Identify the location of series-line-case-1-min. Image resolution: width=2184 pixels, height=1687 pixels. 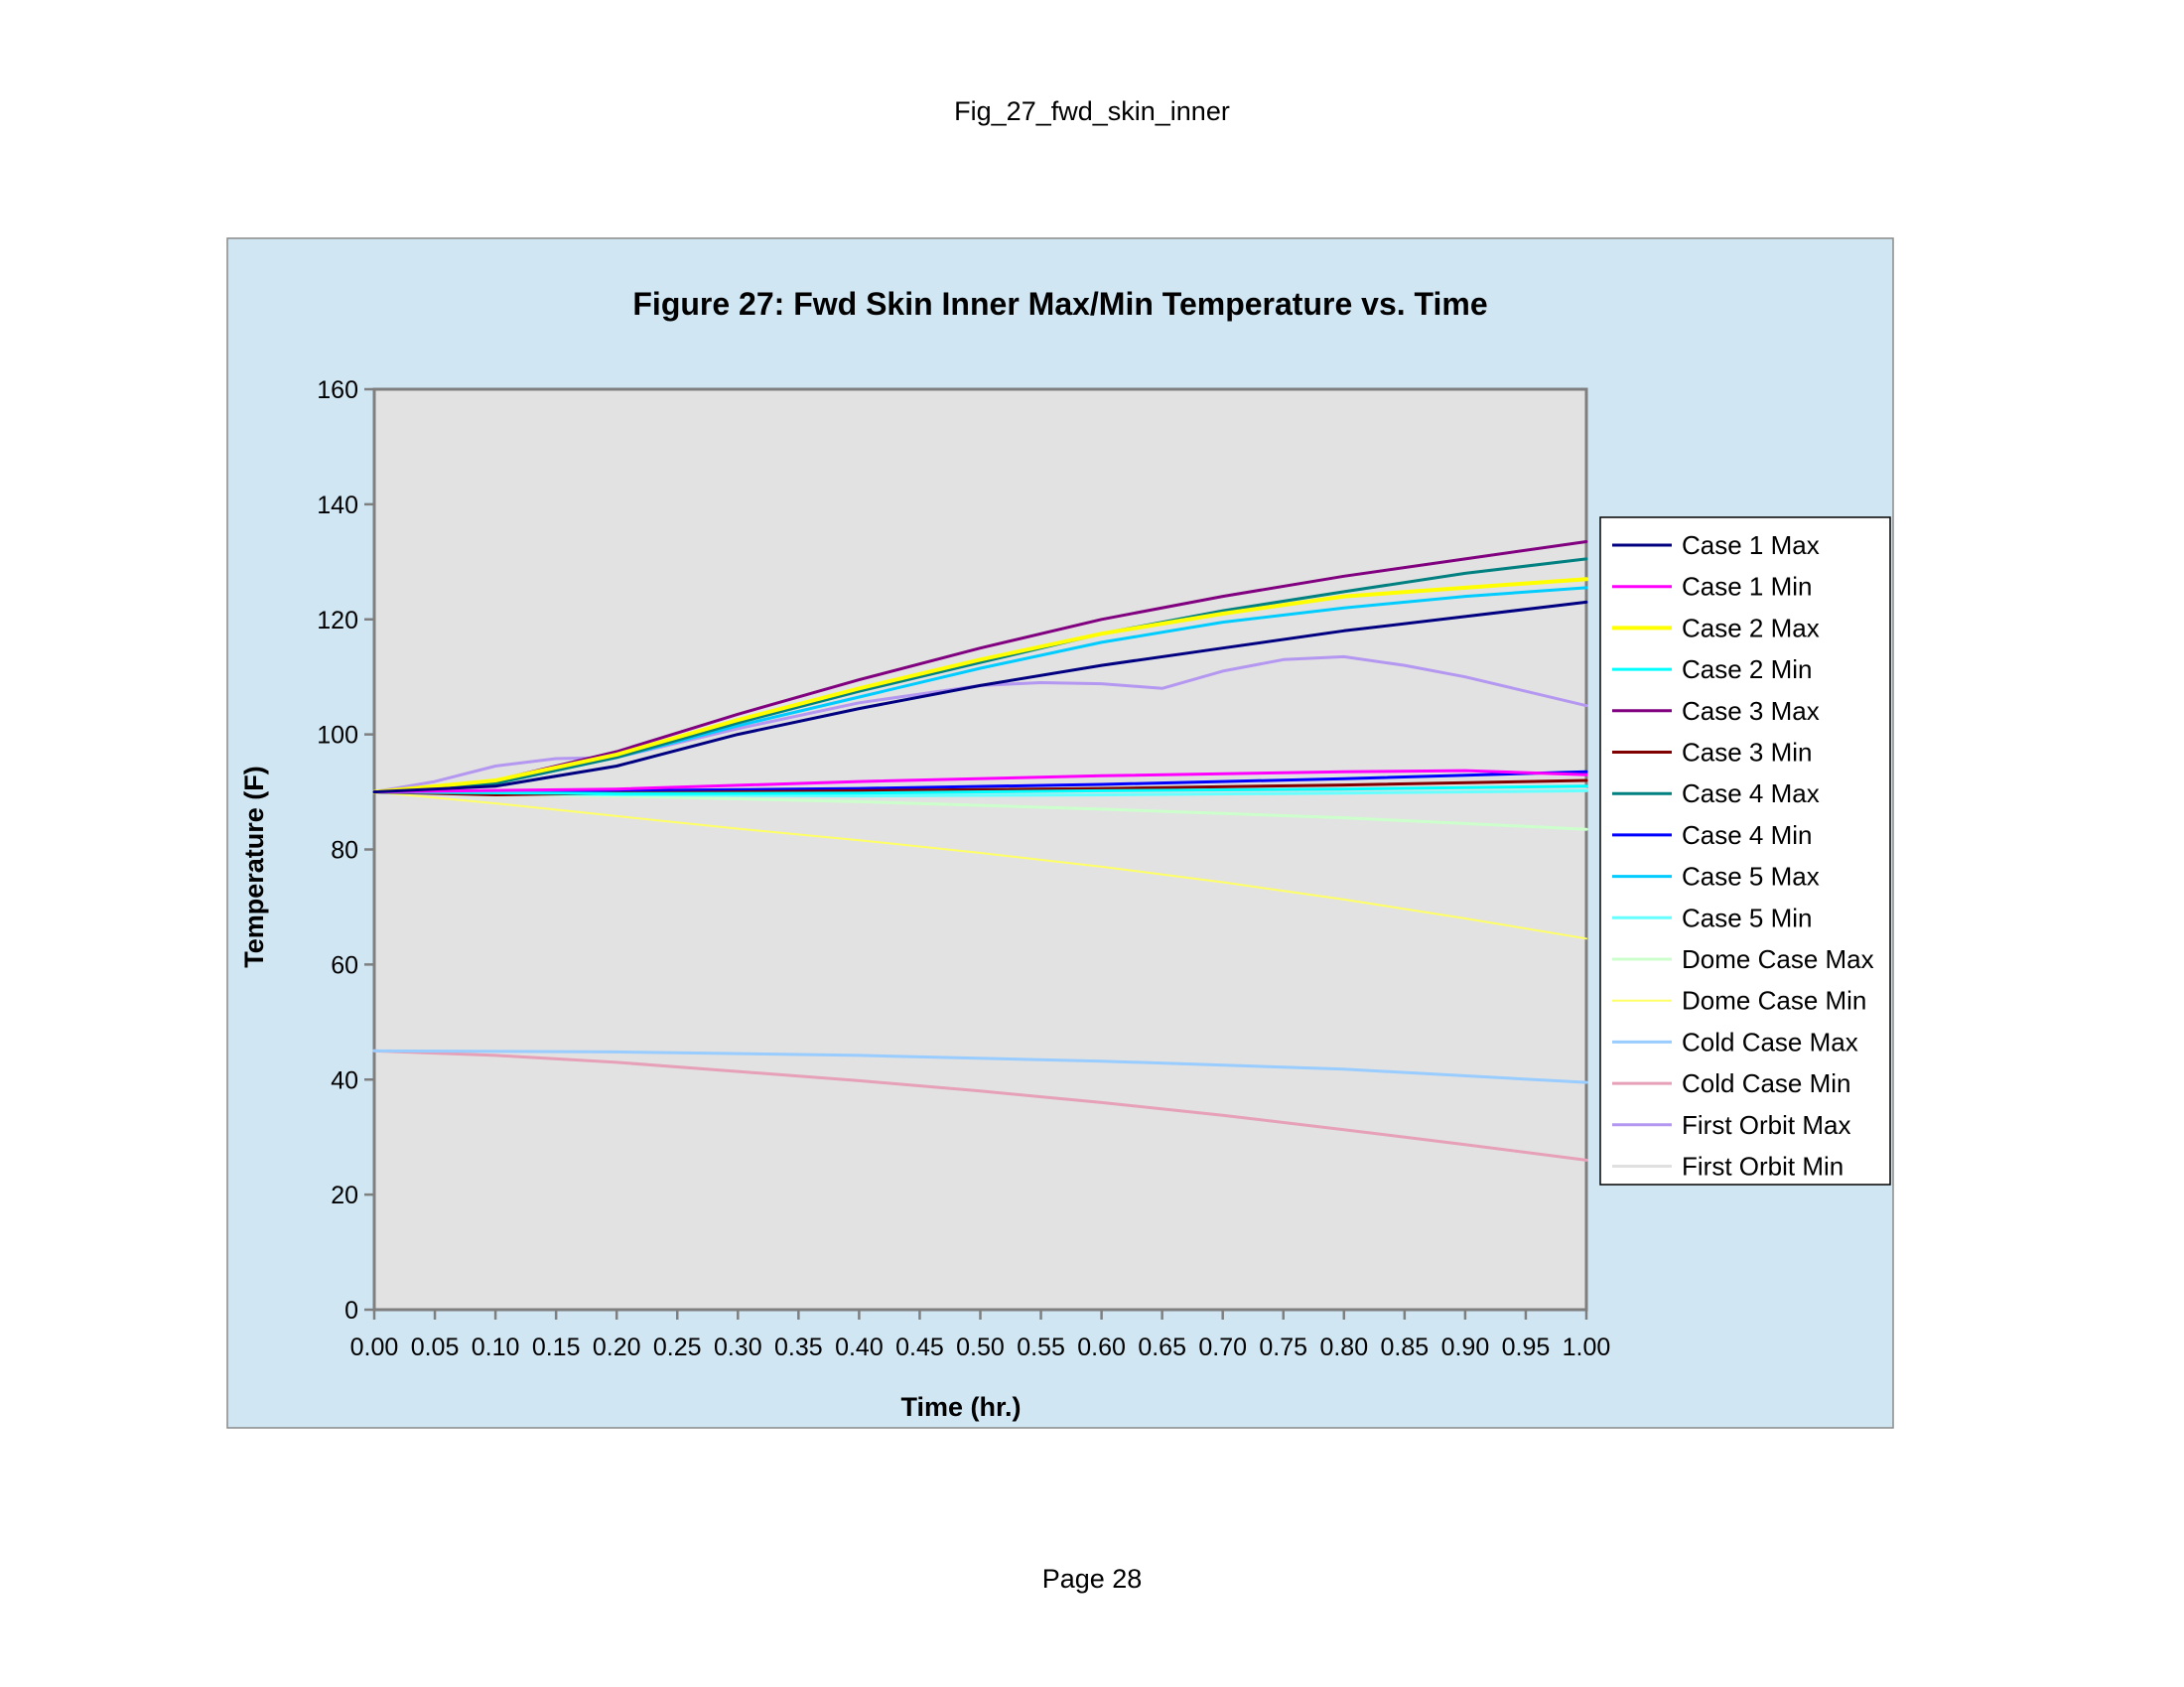
(980, 781).